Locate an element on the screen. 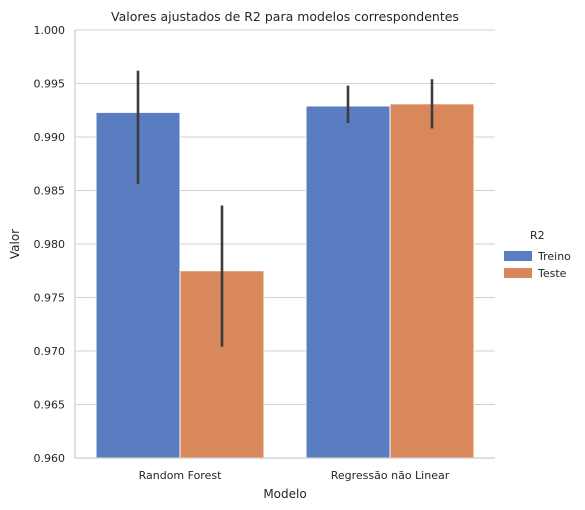  y-tick-label: 0.985 is located at coordinates (50, 191).